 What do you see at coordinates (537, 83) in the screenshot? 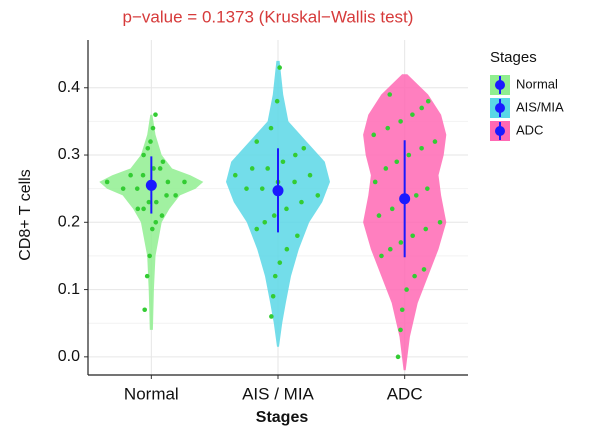
I see `legend-label: Normal` at bounding box center [537, 83].